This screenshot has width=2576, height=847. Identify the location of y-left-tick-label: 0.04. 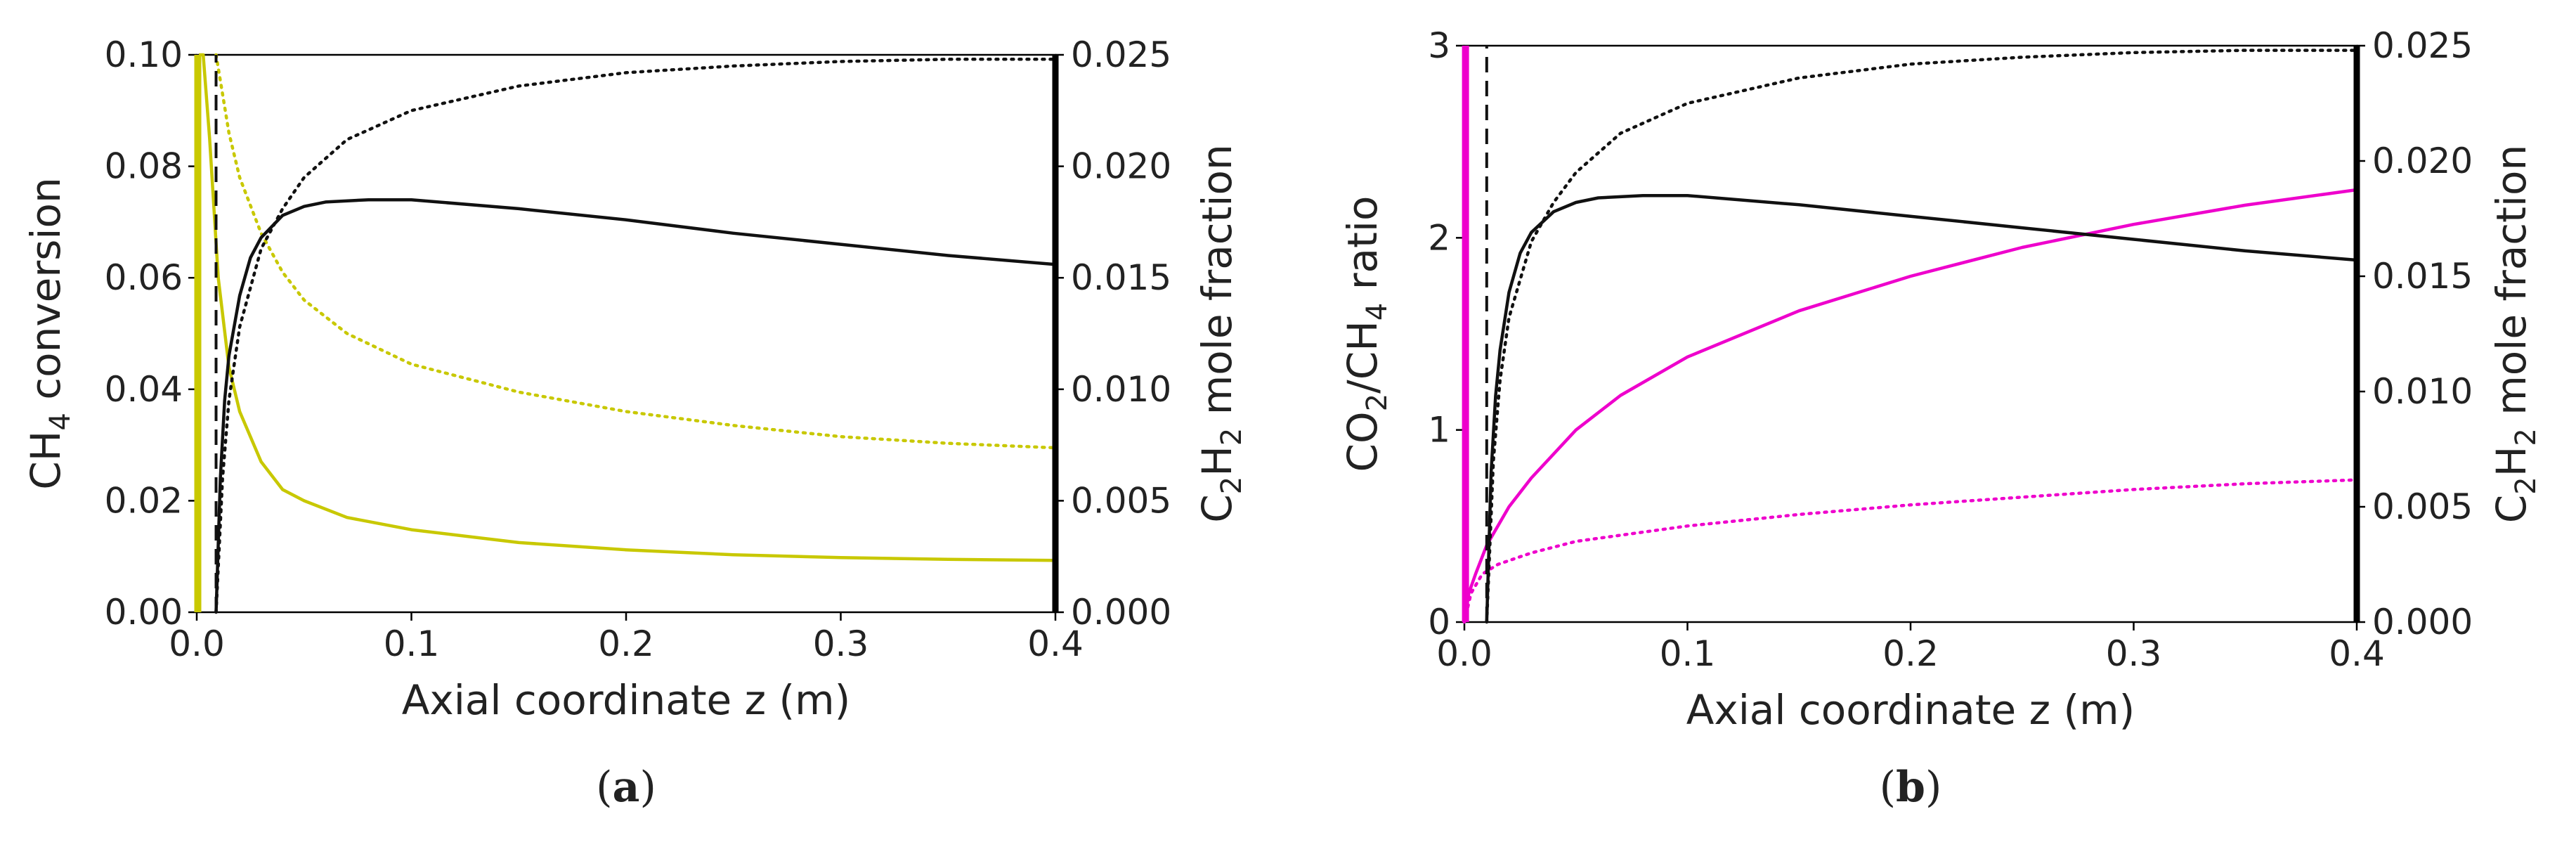
(144, 389).